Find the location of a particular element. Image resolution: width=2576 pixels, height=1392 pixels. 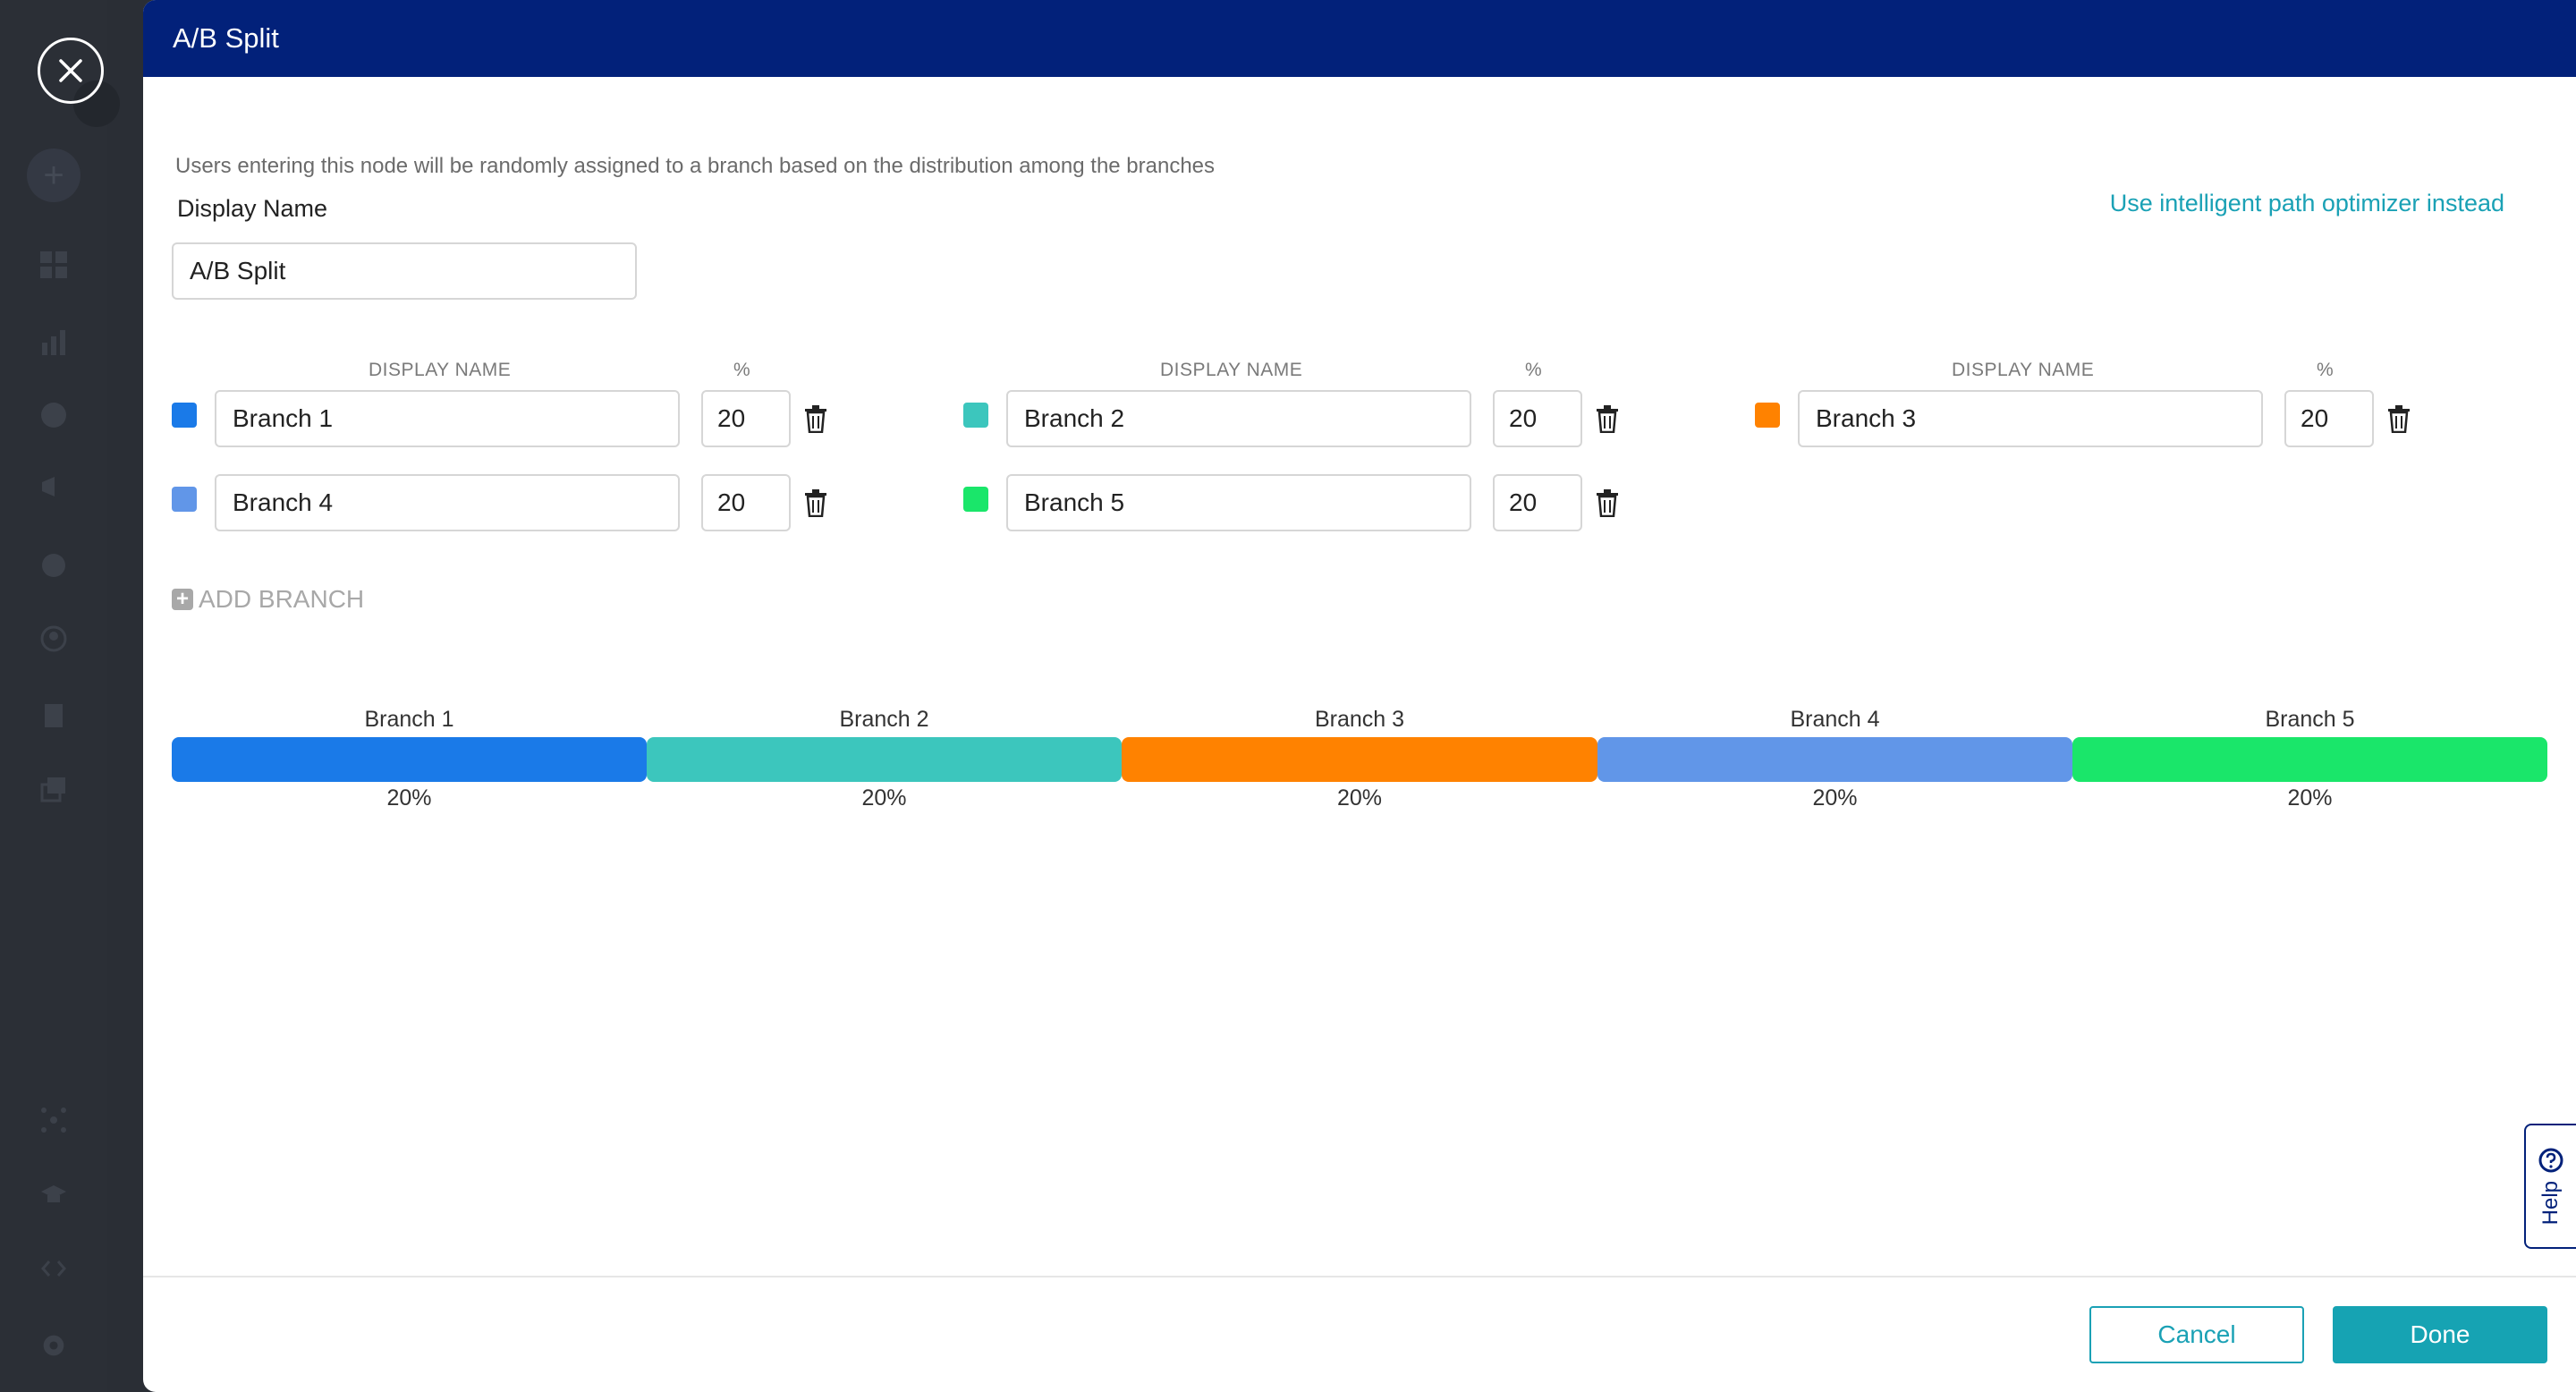

add-icon: + is located at coordinates (53, 175).